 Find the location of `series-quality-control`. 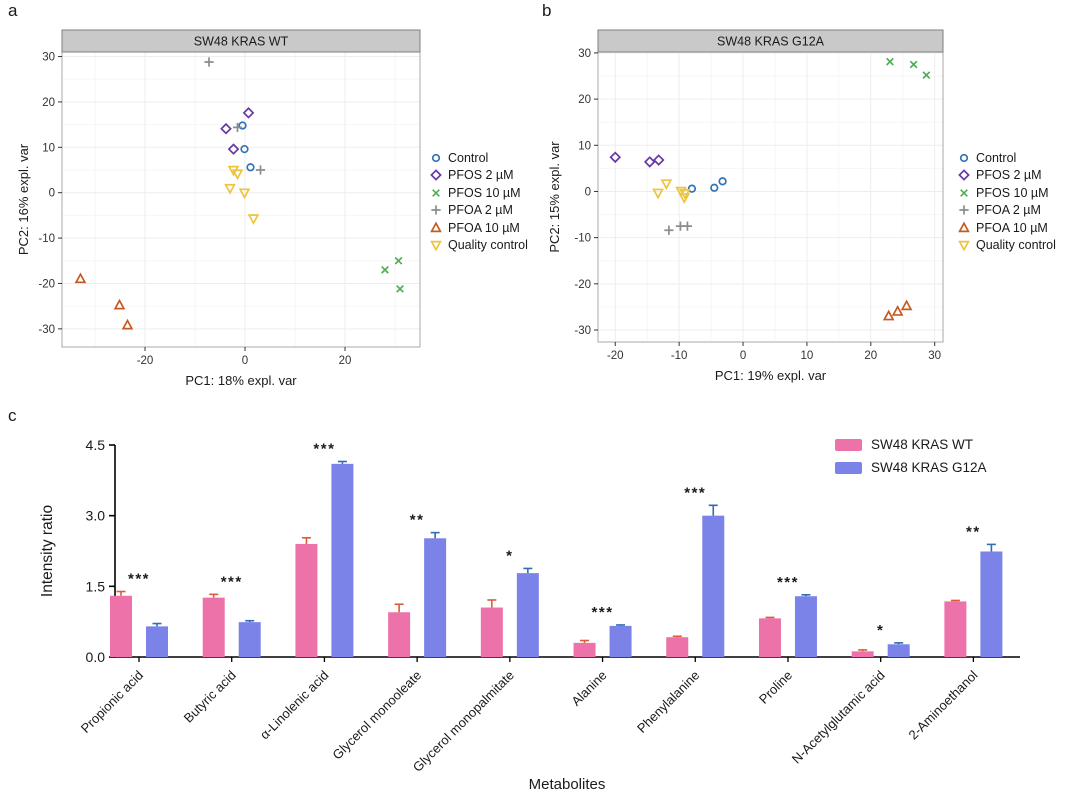

series-quality-control is located at coordinates (242, 195).